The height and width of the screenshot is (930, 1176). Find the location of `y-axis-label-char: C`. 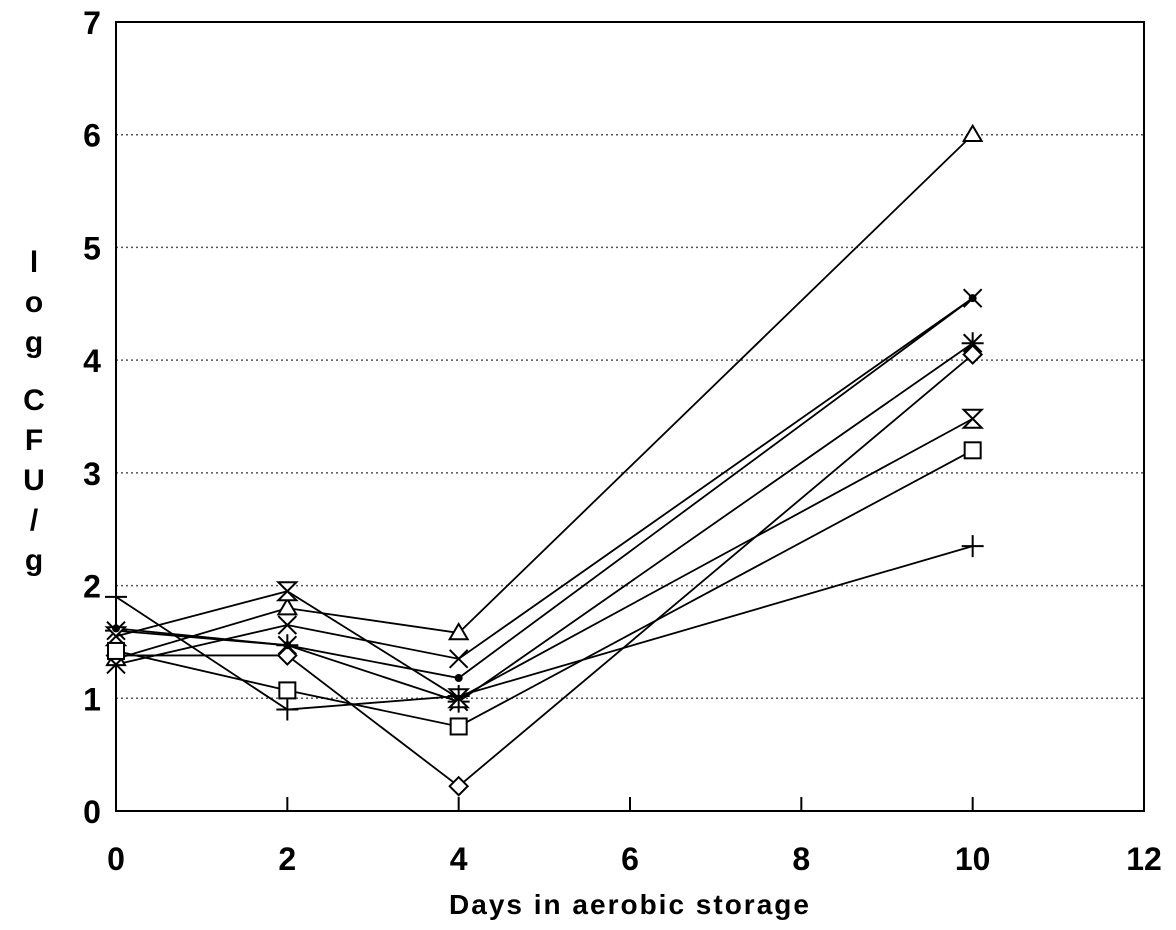

y-axis-label-char: C is located at coordinates (34, 400).